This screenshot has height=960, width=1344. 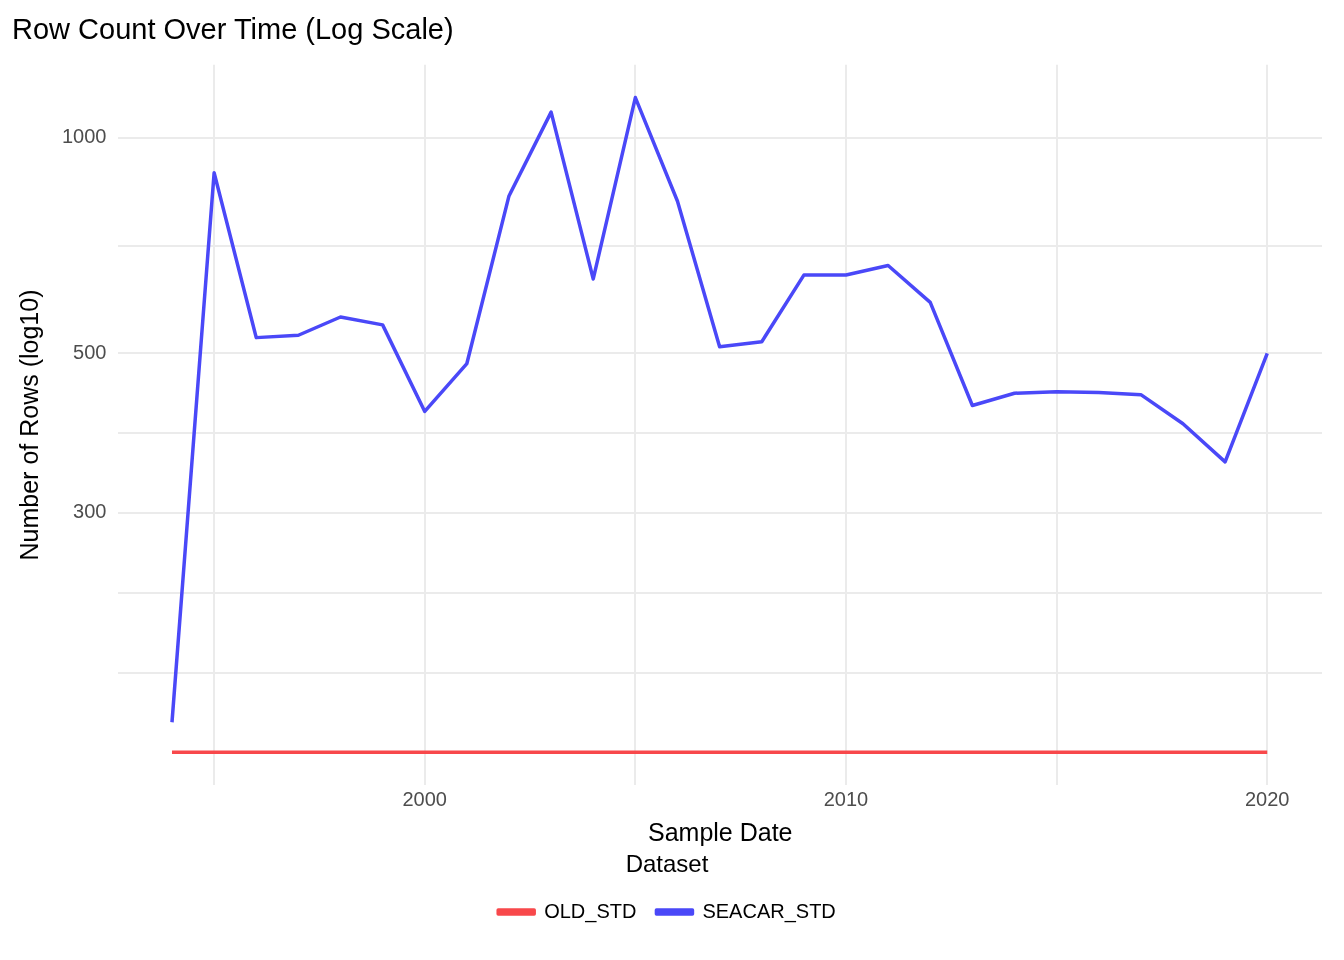 I want to click on x-tick-label: 2000, so click(x=424, y=798).